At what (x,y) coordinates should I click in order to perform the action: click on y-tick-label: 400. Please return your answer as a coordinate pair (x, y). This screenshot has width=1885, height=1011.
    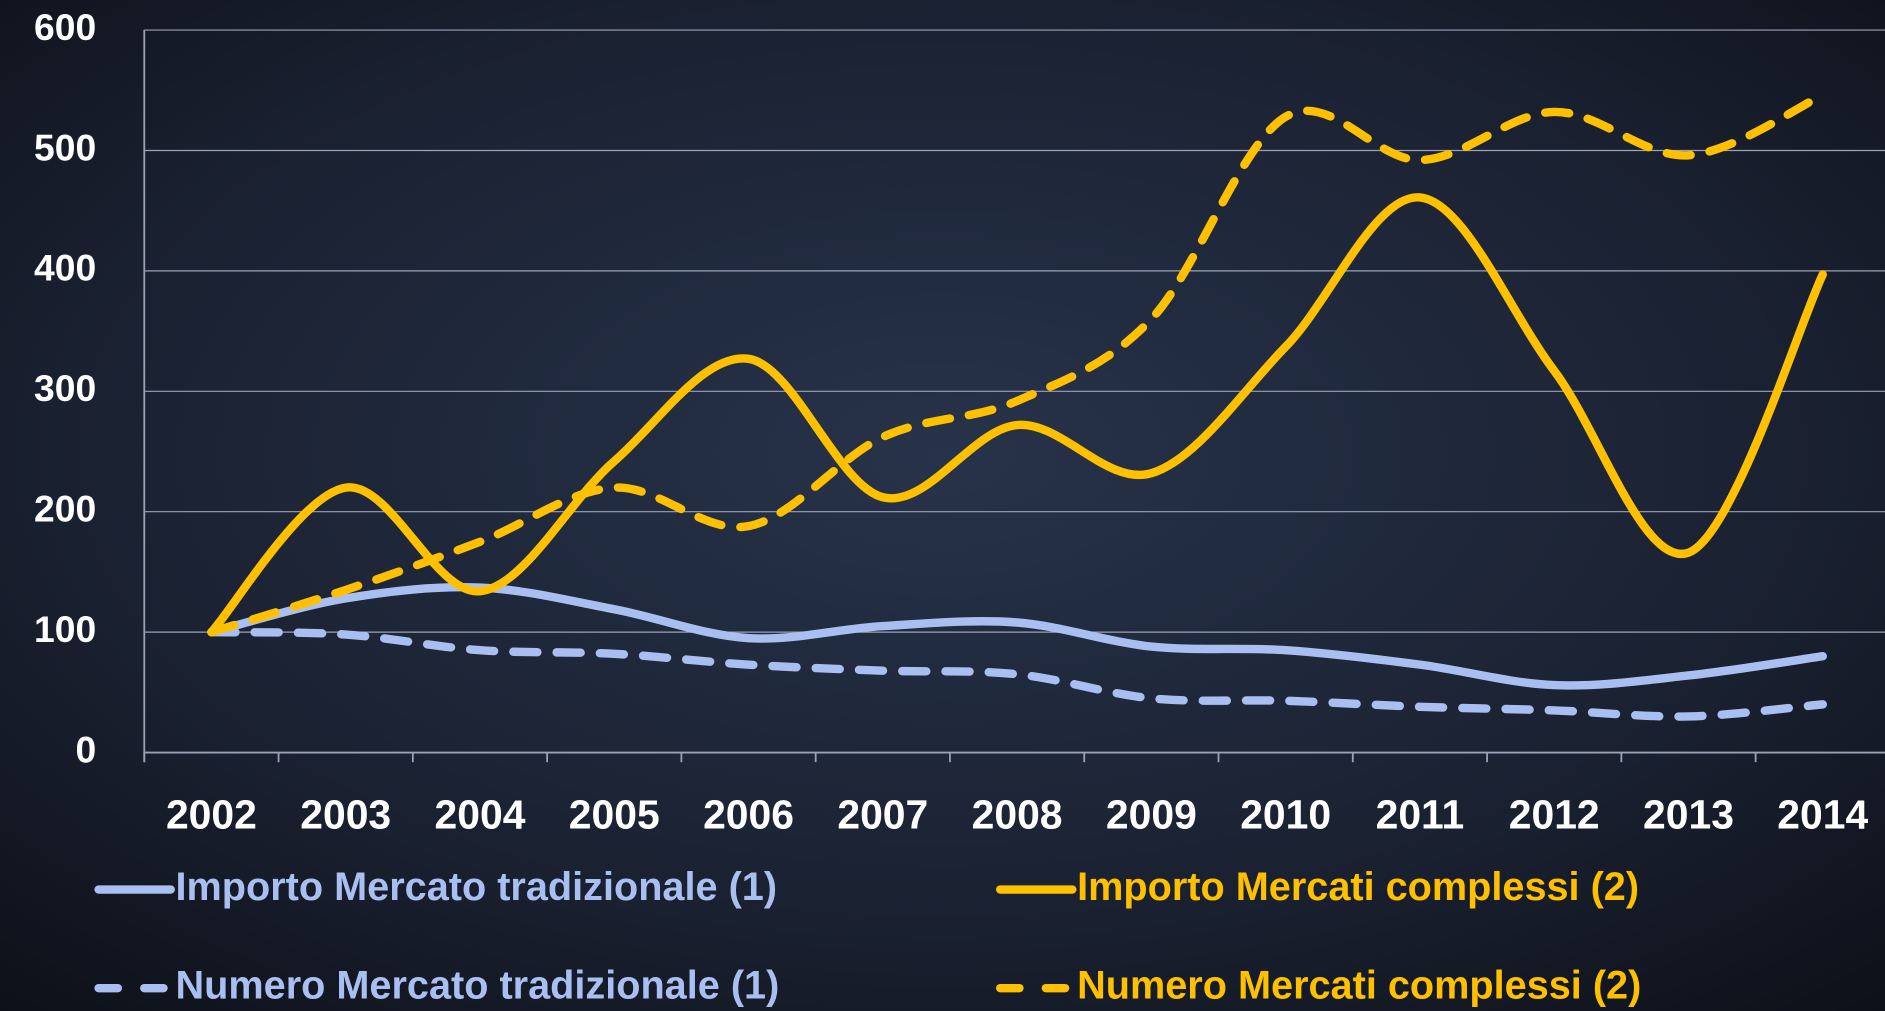
    Looking at the image, I should click on (65, 268).